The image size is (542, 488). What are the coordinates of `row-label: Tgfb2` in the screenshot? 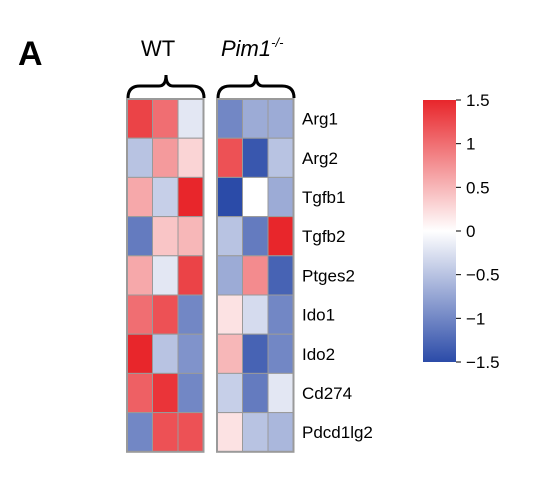 It's located at (323, 236).